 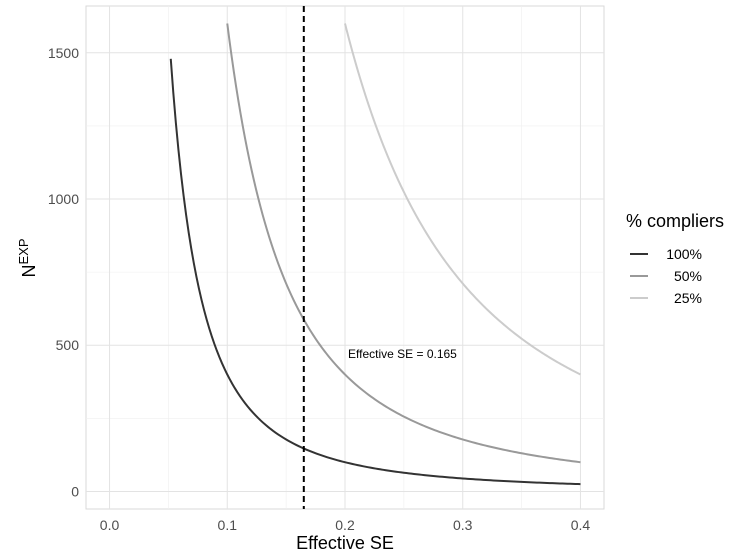 What do you see at coordinates (688, 276) in the screenshot?
I see `legend-label: 50%` at bounding box center [688, 276].